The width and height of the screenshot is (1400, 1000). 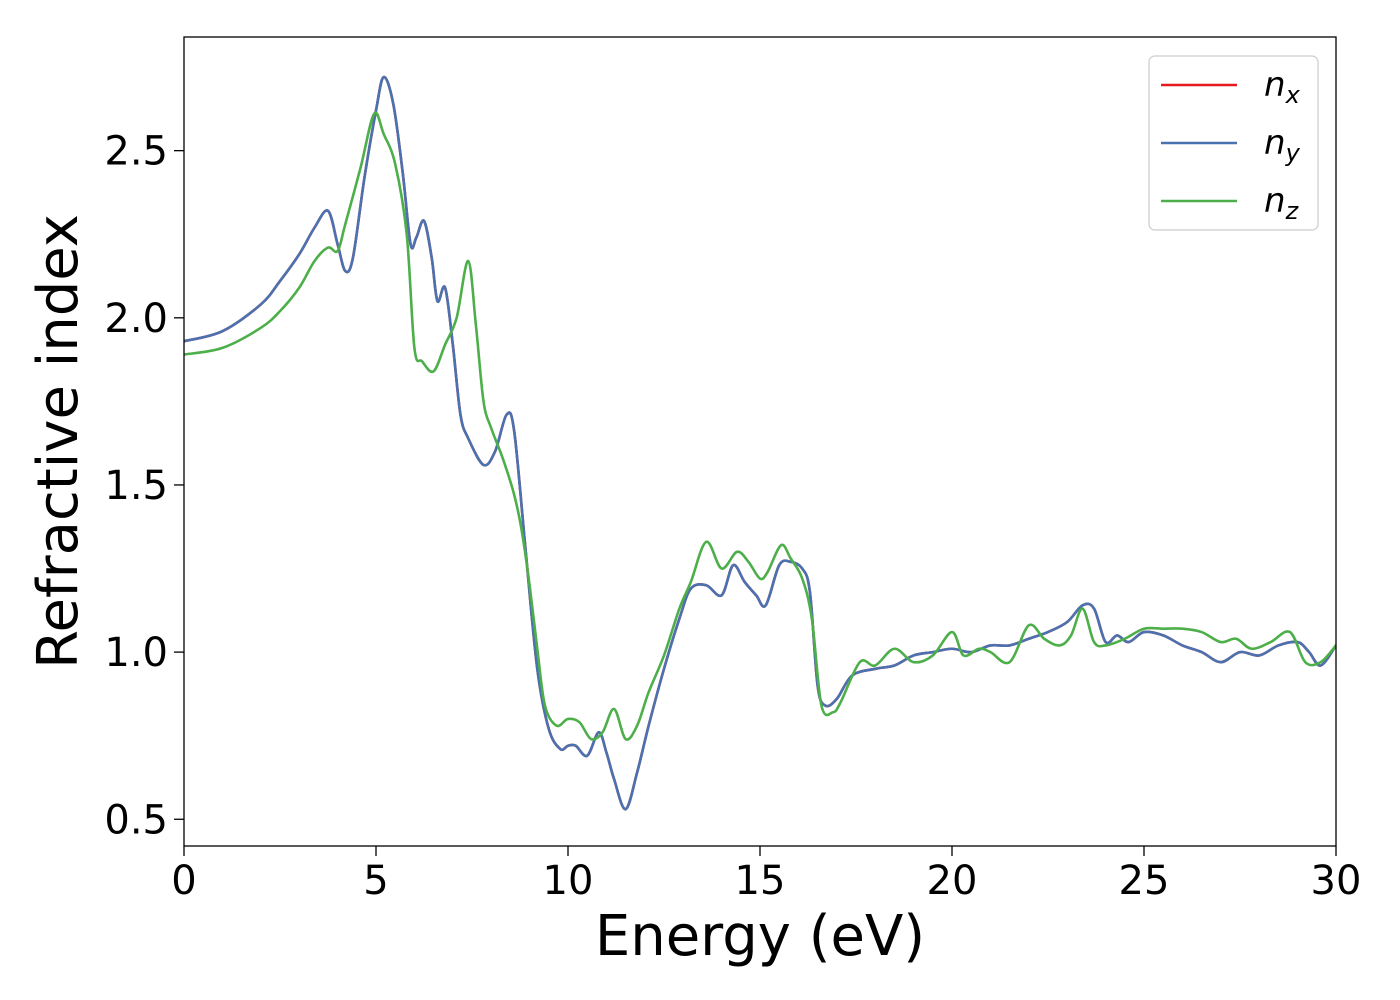 I want to click on x-tick-label: 30, so click(x=1336, y=881).